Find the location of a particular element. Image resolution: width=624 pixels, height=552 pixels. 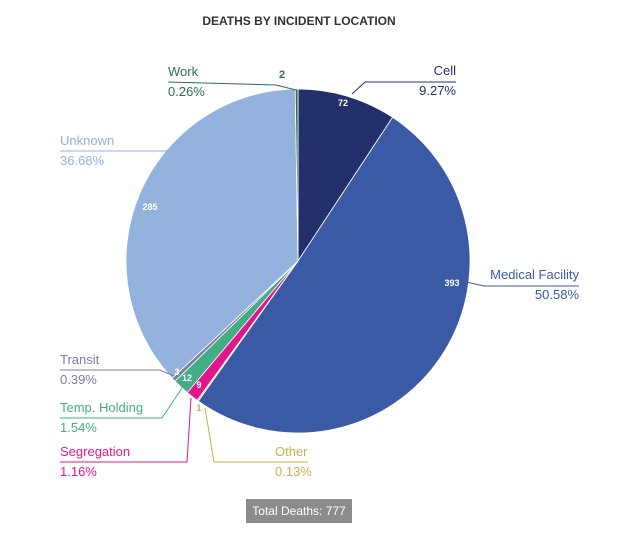

leader-unknown is located at coordinates (119, 153).